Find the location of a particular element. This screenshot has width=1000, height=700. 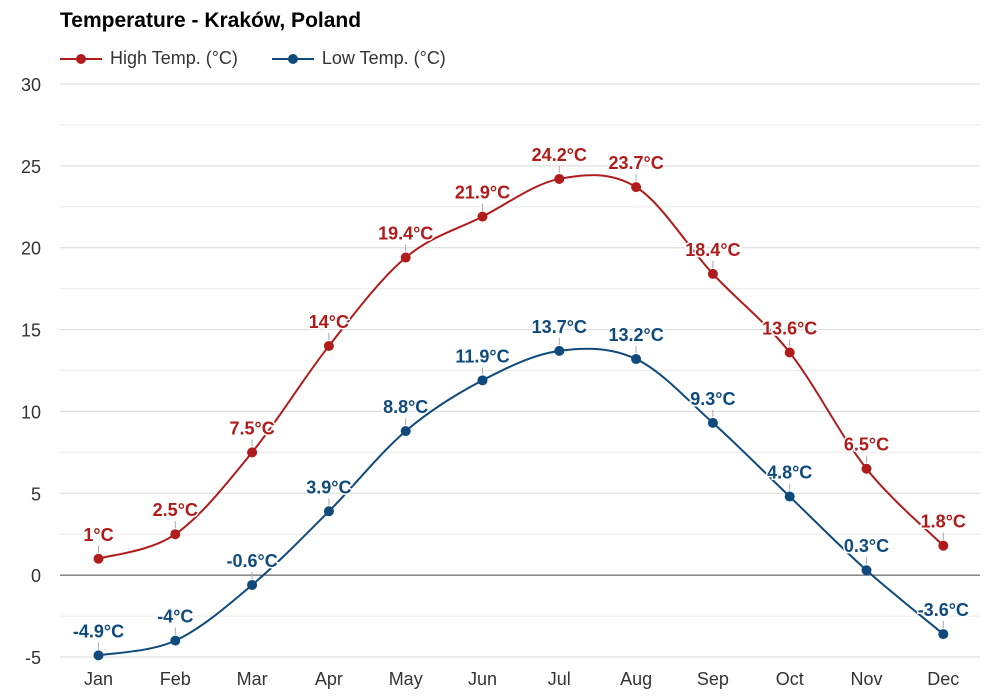

x-tick-label: Sep is located at coordinates (713, 679).